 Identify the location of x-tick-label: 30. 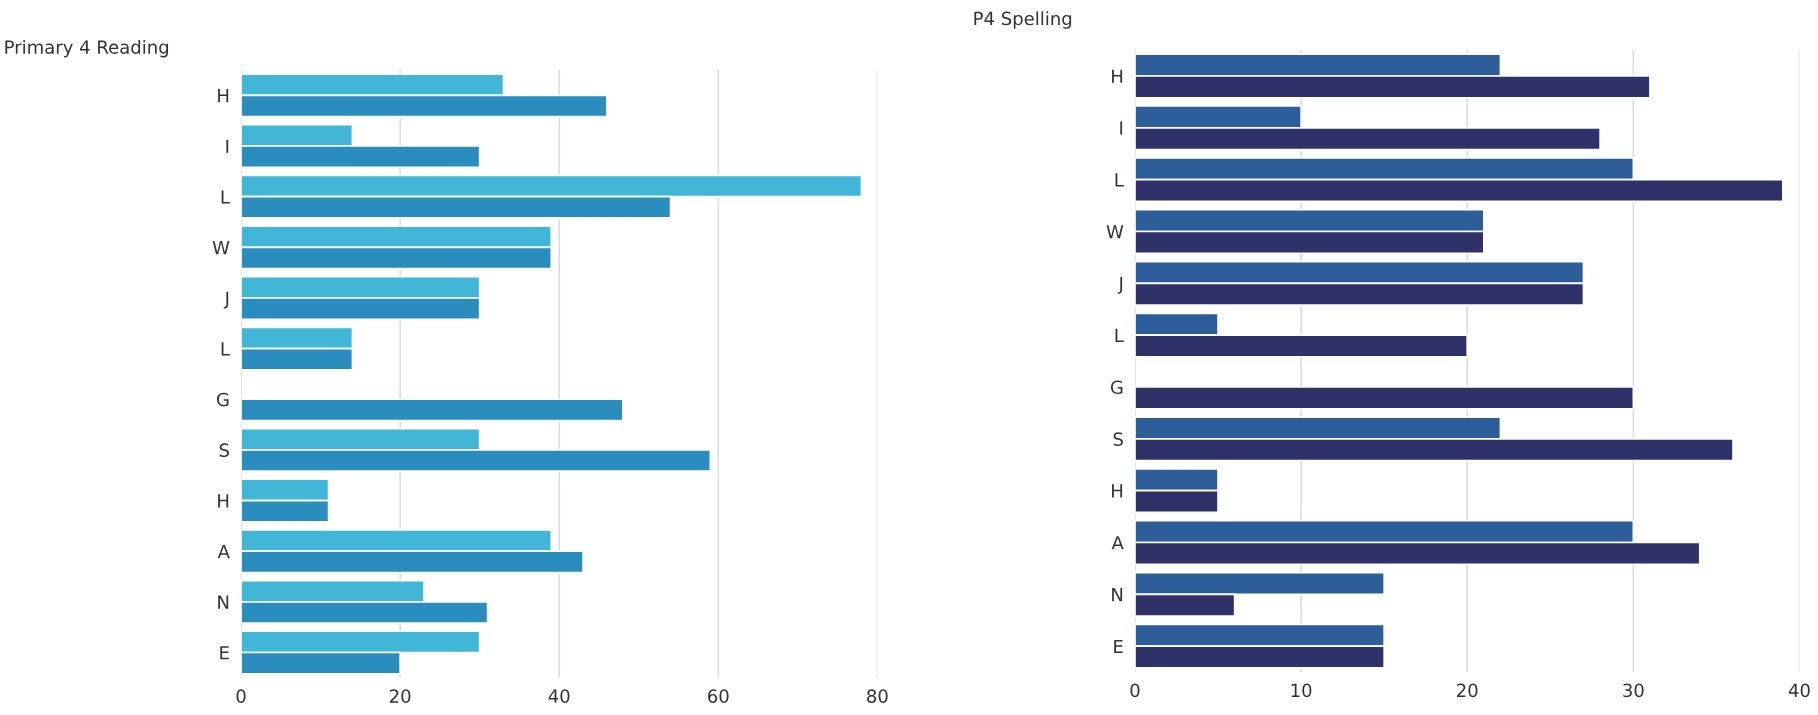
(1633, 690).